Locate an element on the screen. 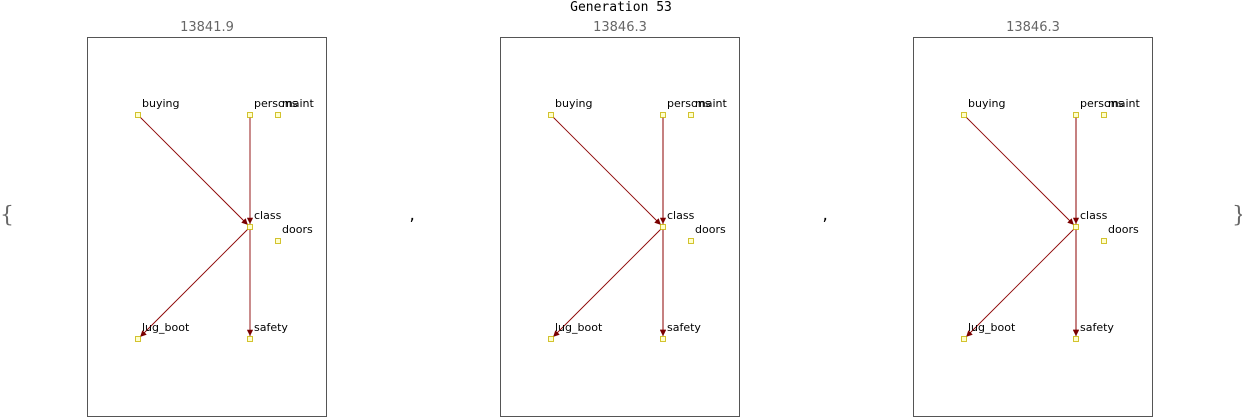  close-brace: } is located at coordinates (1237, 216).